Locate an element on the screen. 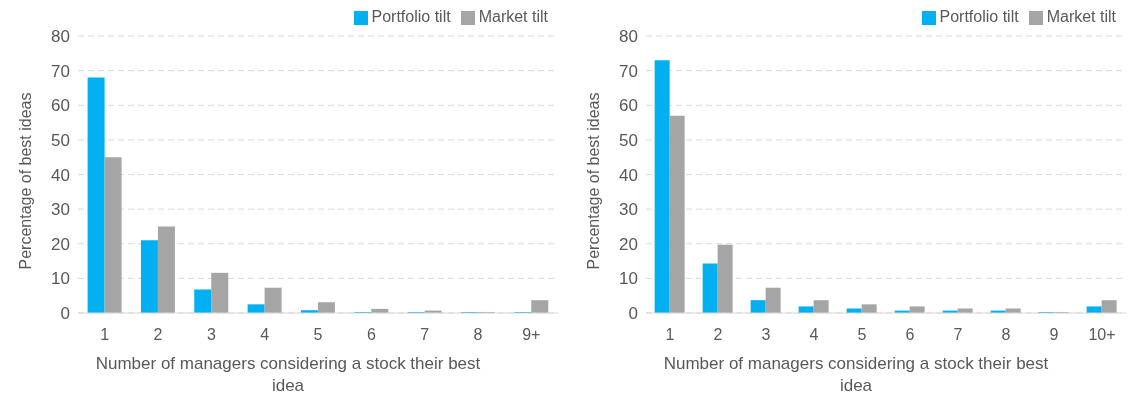 This screenshot has width=1137, height=409. x-tick-label: 9 is located at coordinates (1054, 335).